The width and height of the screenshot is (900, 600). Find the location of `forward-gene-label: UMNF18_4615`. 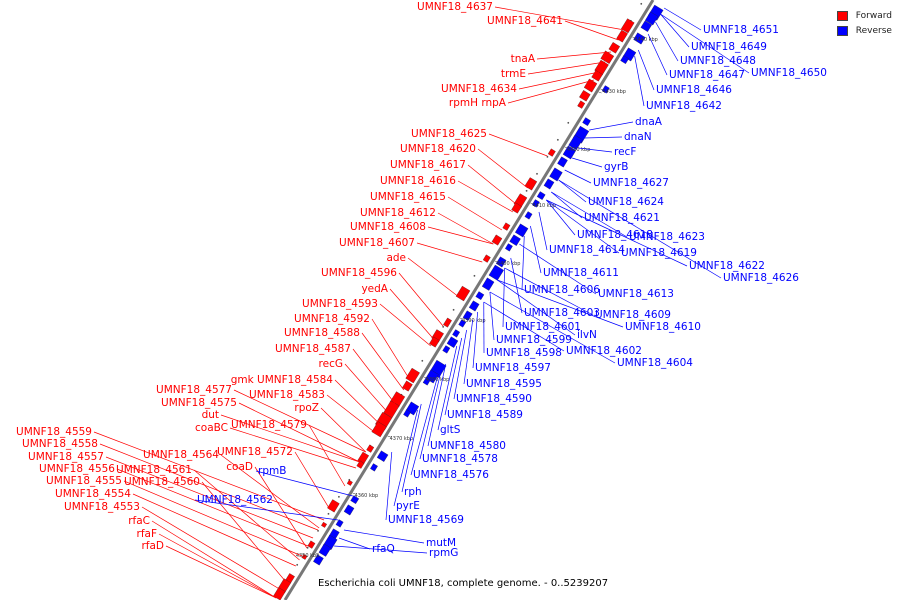

forward-gene-label: UMNF18_4615 is located at coordinates (408, 197).